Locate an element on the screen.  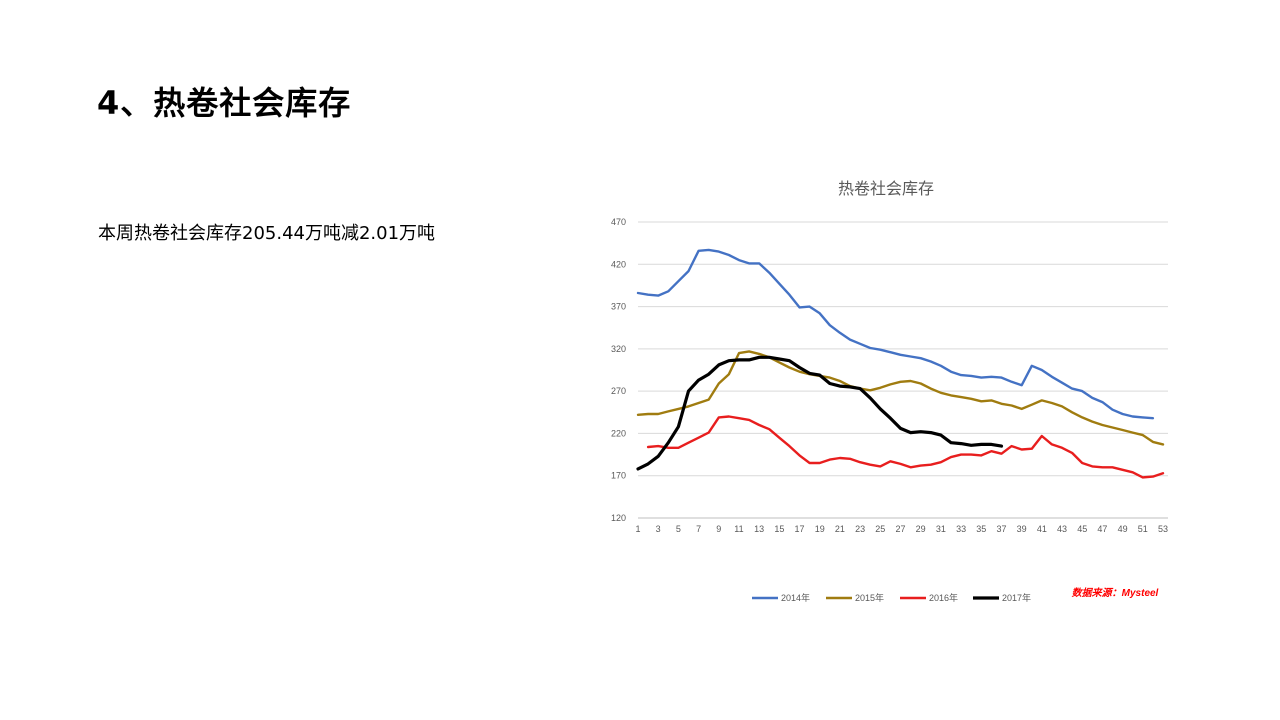
source-note: 数据来源：Mysteel is located at coordinates (1115, 593).